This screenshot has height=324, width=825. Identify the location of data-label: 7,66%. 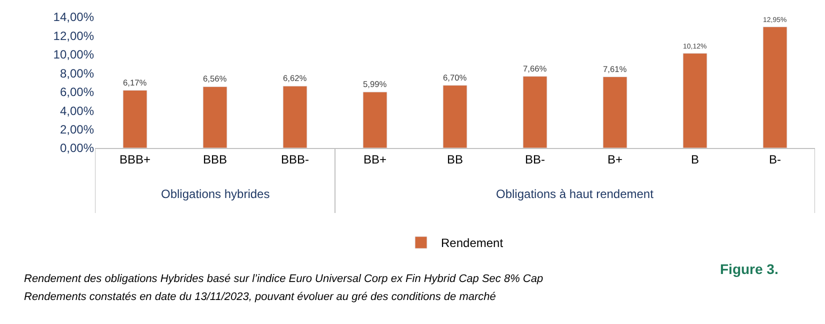
(535, 68).